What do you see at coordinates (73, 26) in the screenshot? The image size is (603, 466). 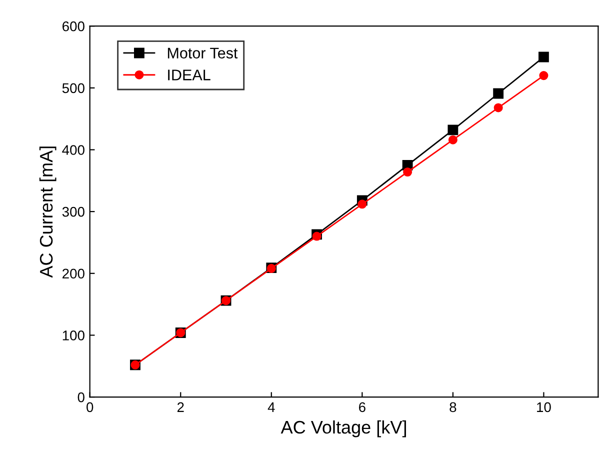 I see `y-tick-label: 600` at bounding box center [73, 26].